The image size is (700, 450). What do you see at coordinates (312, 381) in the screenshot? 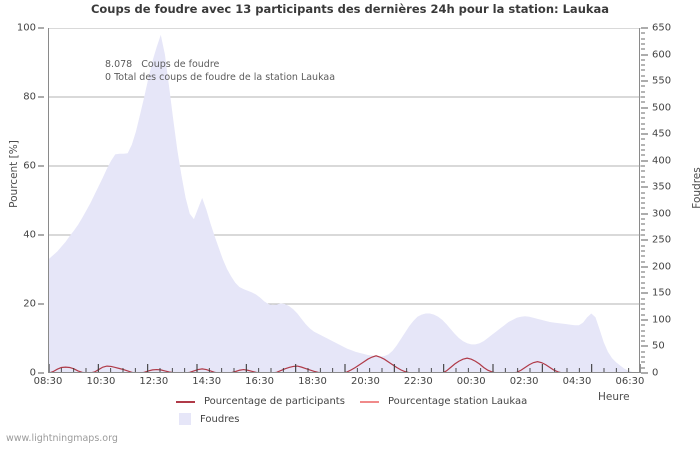
I see `x-axis-tick-label: 18:30` at bounding box center [312, 381].